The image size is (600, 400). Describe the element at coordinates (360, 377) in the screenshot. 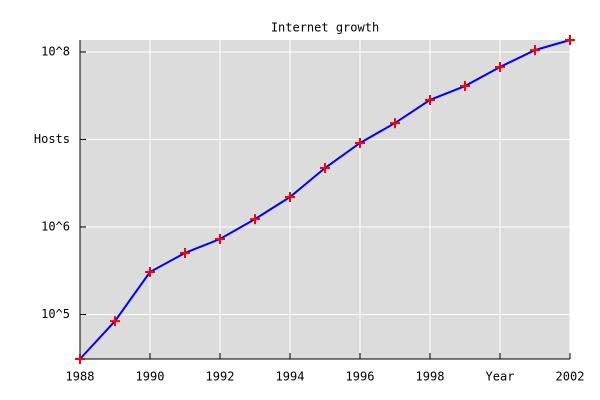

I see `x-tick-label: 1996` at that location.